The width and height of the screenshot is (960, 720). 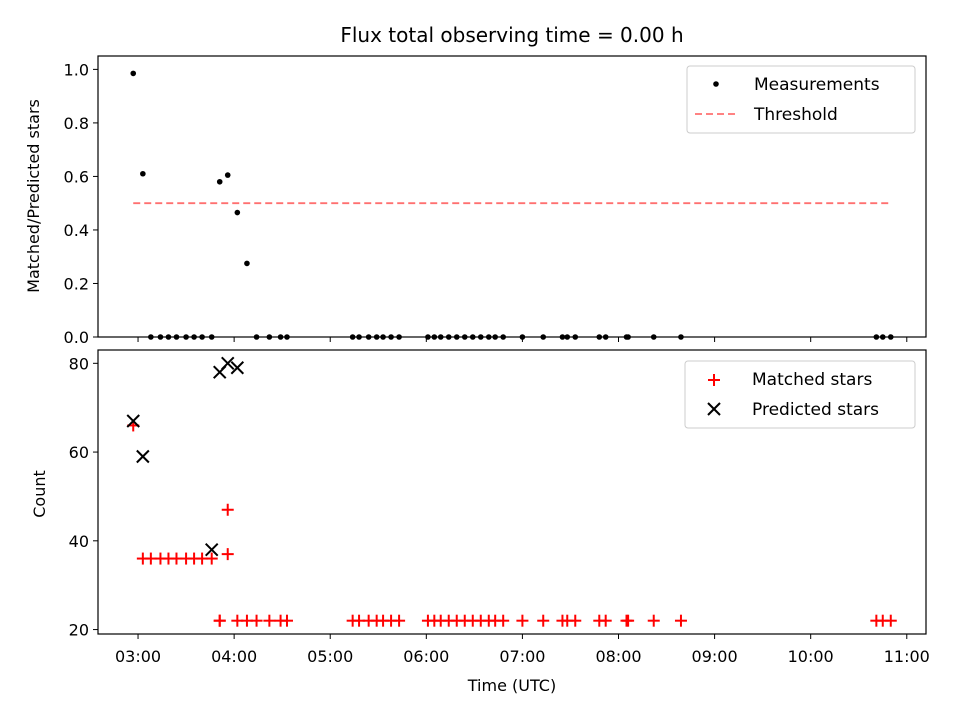 What do you see at coordinates (715, 656) in the screenshot?
I see `x-tick-label: 09:00` at bounding box center [715, 656].